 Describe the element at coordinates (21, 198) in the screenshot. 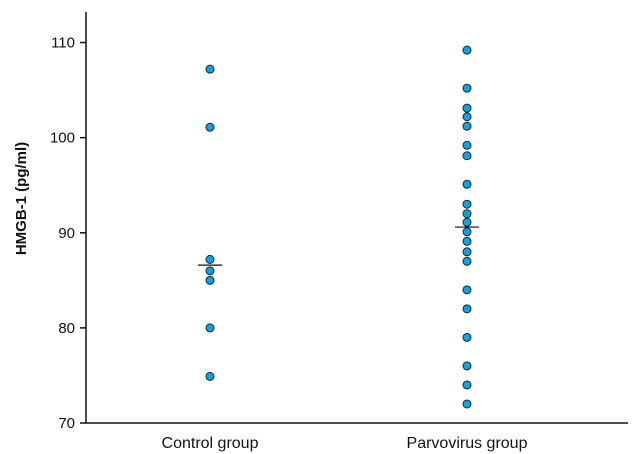

I see `y-axis-title: HMGB-1 (pg/ml)` at that location.